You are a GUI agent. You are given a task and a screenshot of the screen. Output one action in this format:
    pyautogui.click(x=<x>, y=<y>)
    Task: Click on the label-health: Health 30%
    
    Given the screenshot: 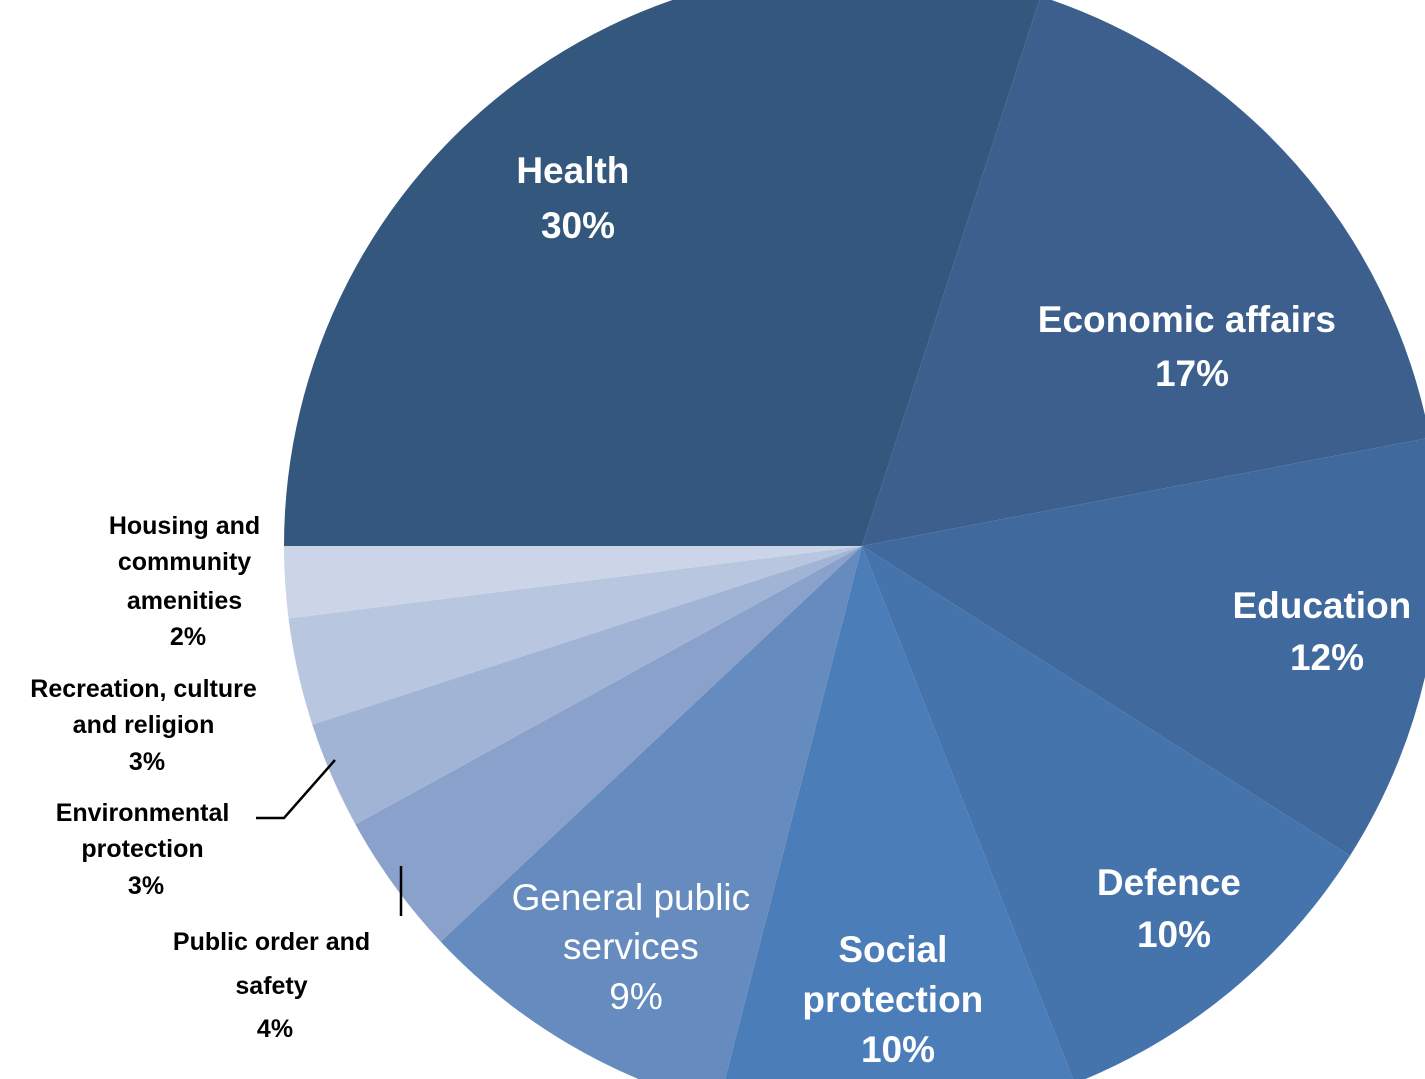 What is the action you would take?
    pyautogui.click(x=577, y=198)
    